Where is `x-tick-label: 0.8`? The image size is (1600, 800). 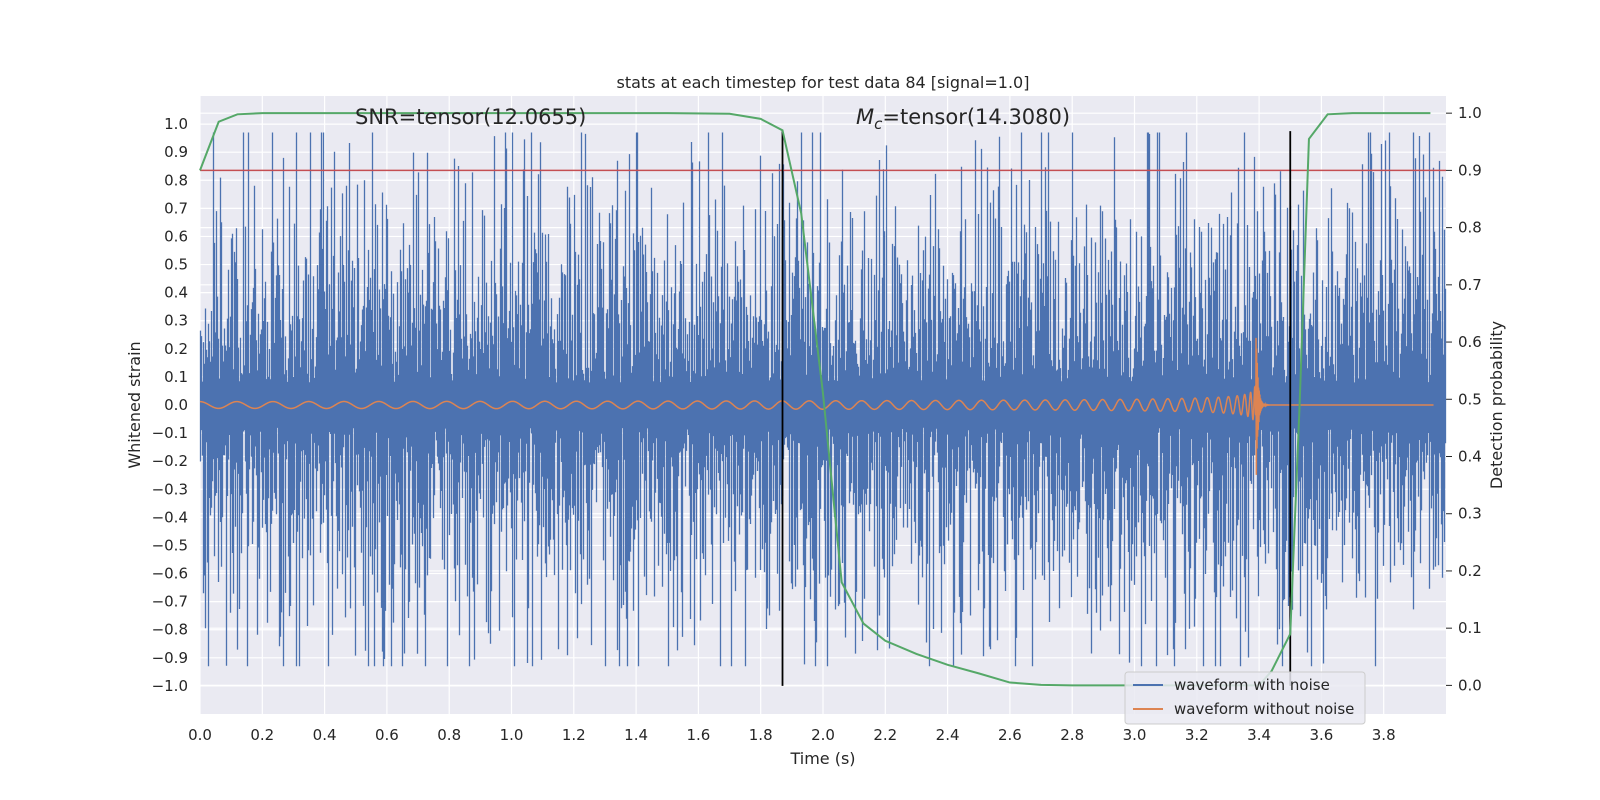 x-tick-label: 0.8 is located at coordinates (449, 735).